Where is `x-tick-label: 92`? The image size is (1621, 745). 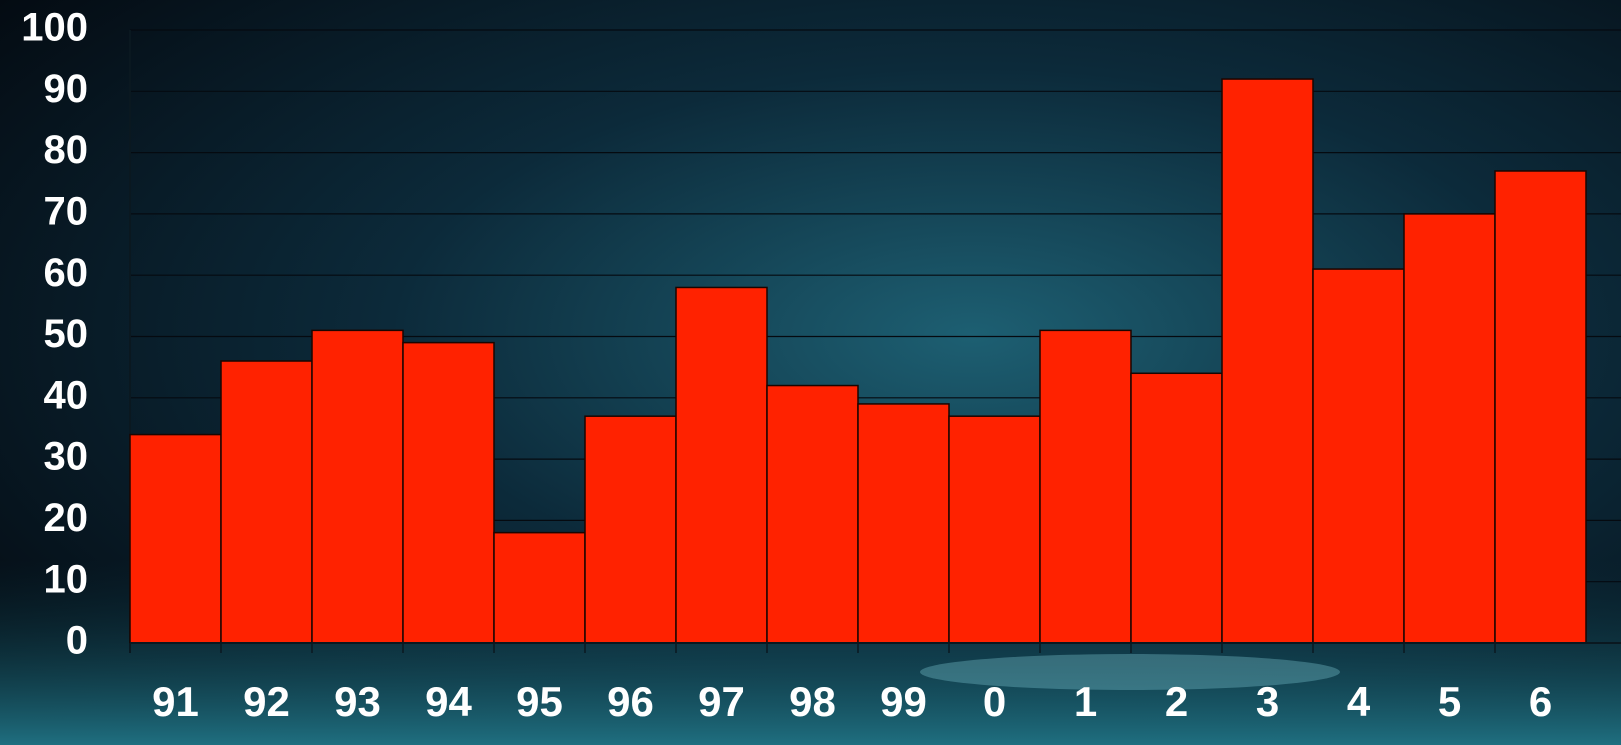
x-tick-label: 92 is located at coordinates (266, 701).